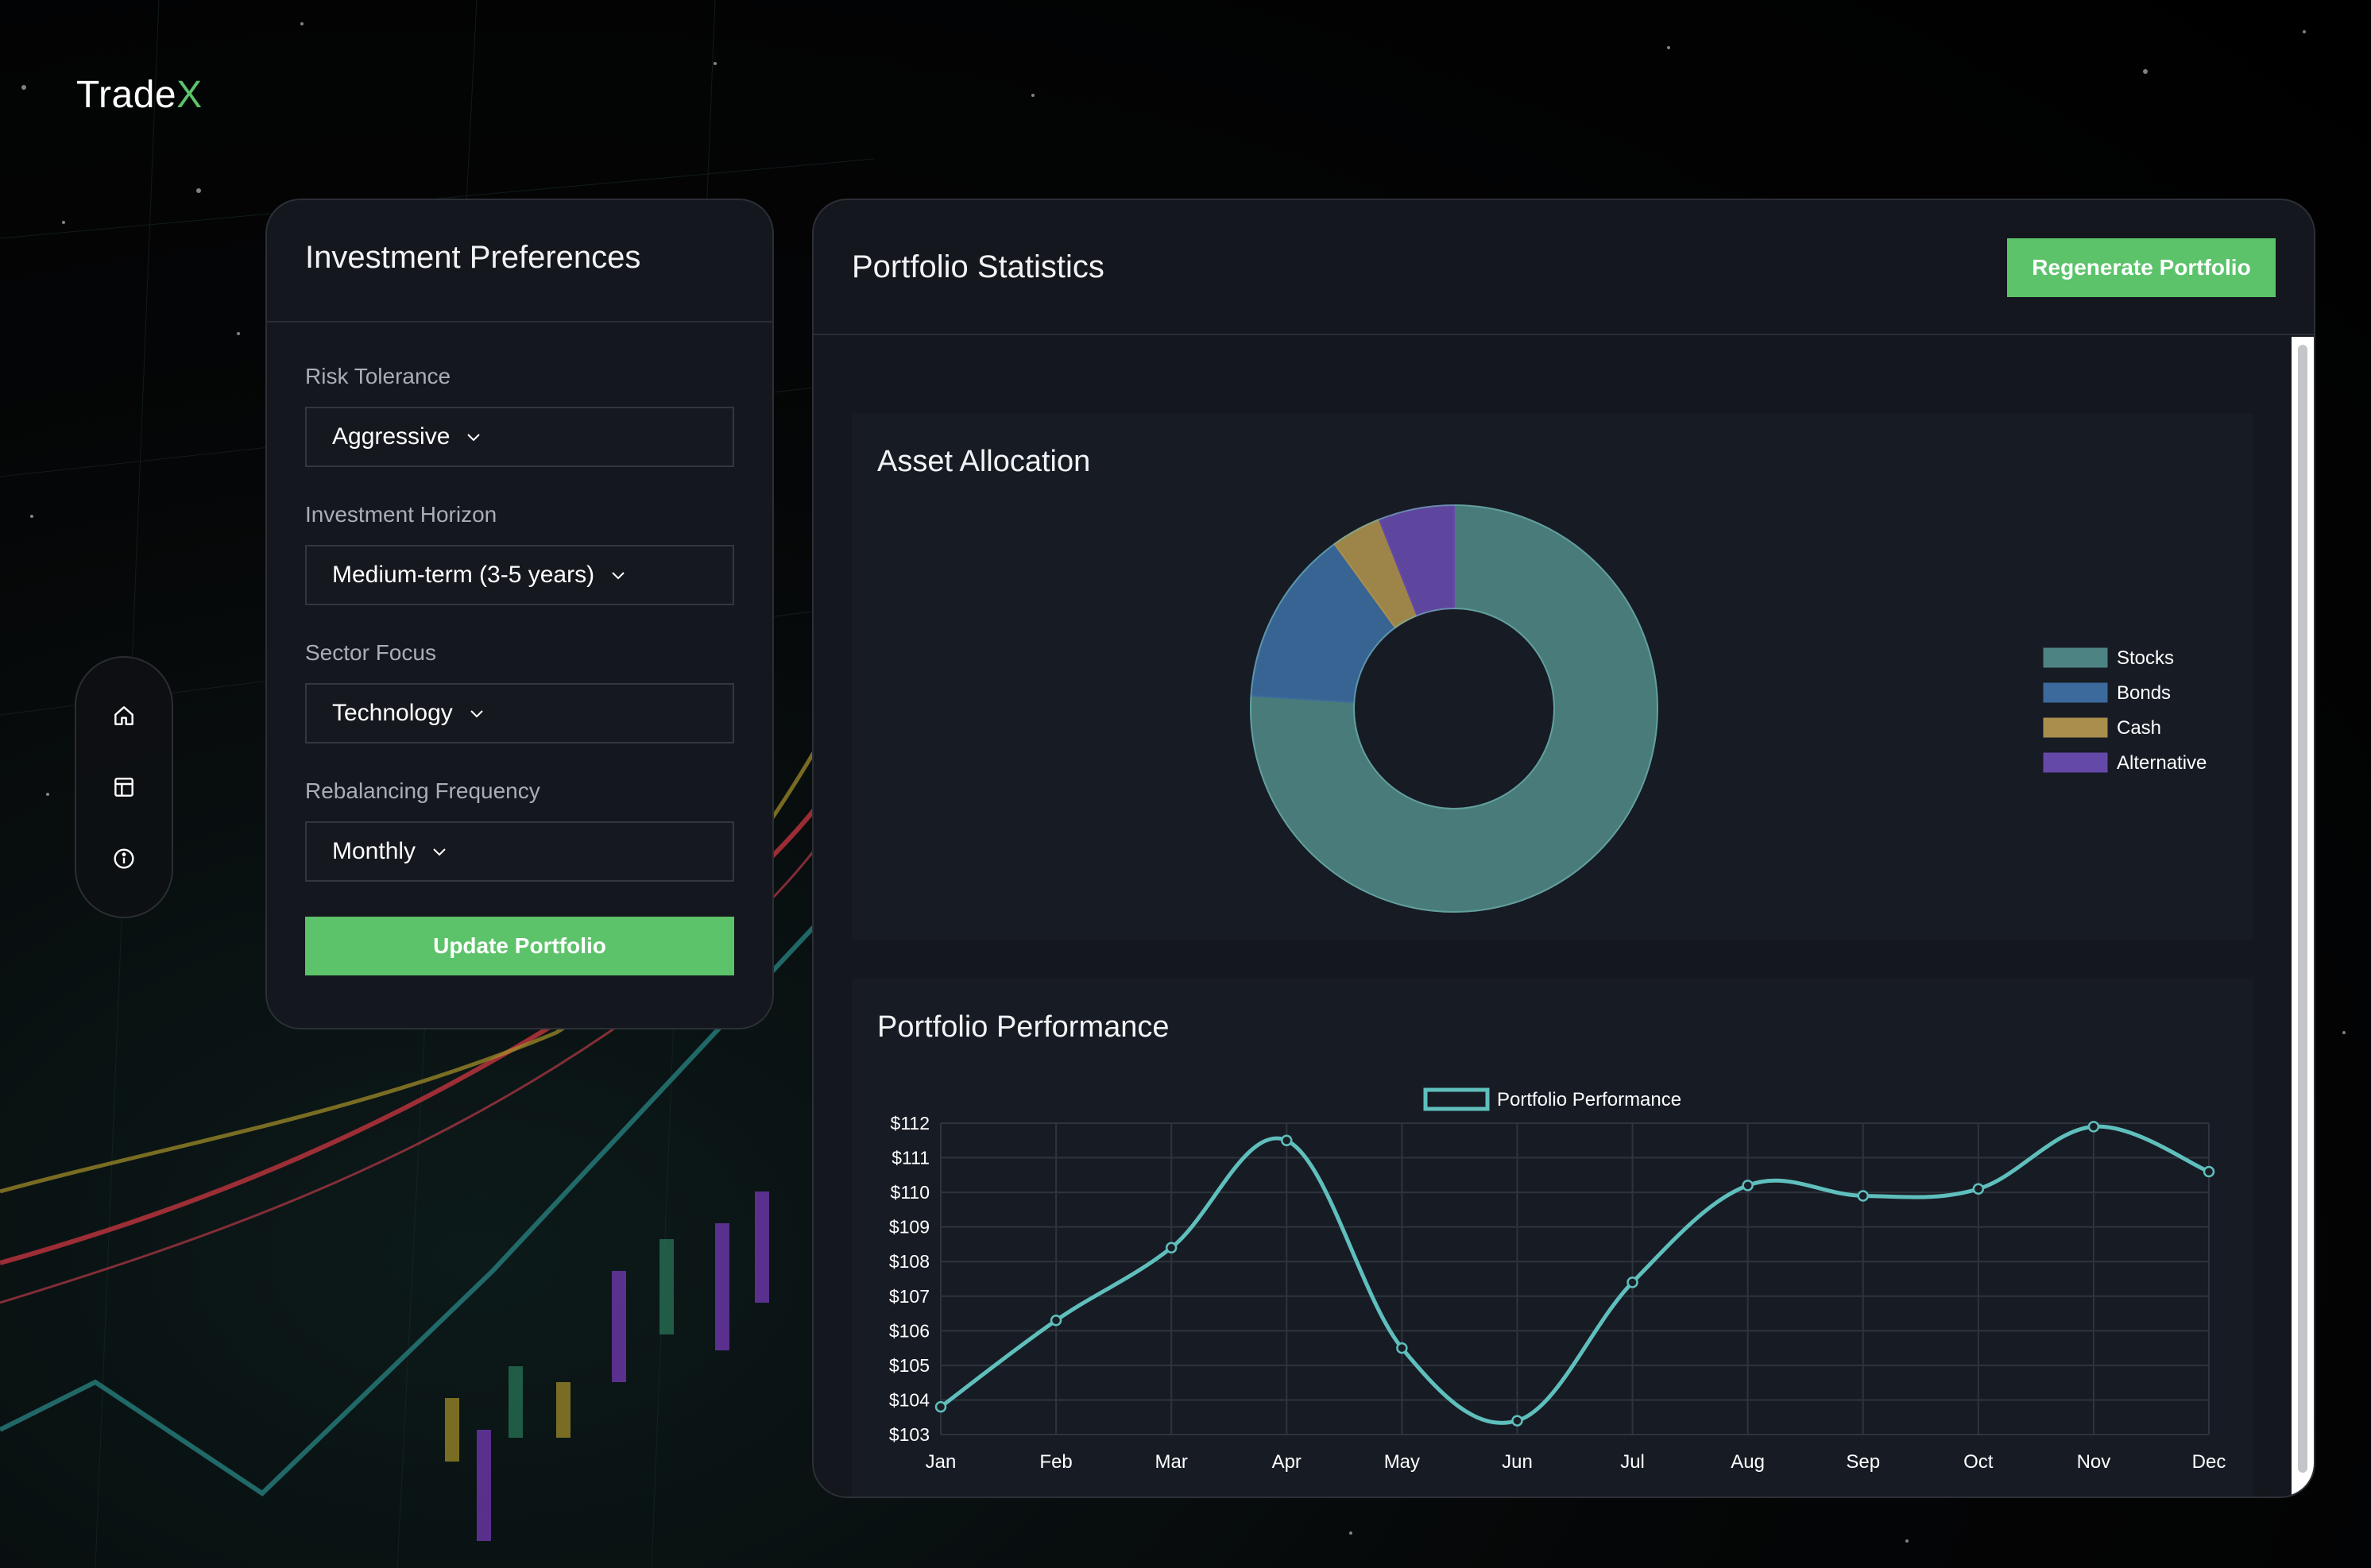  I want to click on info-icon, so click(124, 858).